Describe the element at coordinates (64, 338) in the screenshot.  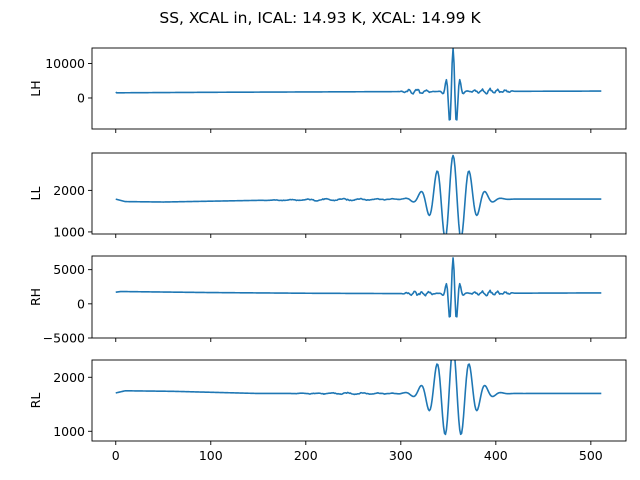
I see `y-tick-label: −5000` at that location.